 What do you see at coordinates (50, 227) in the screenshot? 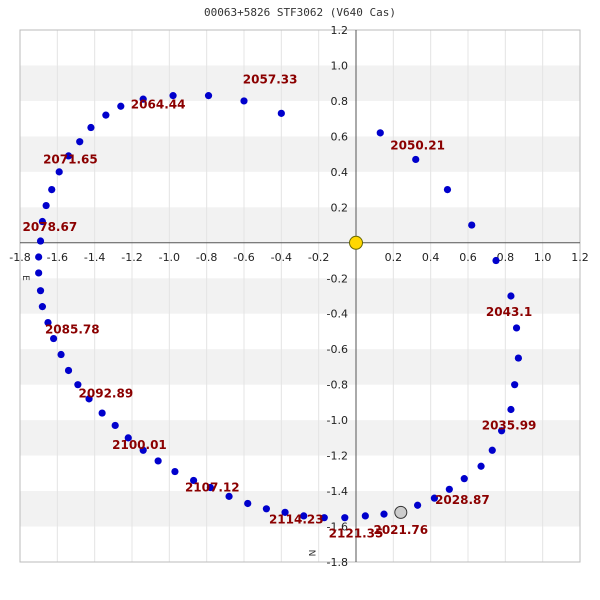
I see `epoch-label: 2078.67` at bounding box center [50, 227].